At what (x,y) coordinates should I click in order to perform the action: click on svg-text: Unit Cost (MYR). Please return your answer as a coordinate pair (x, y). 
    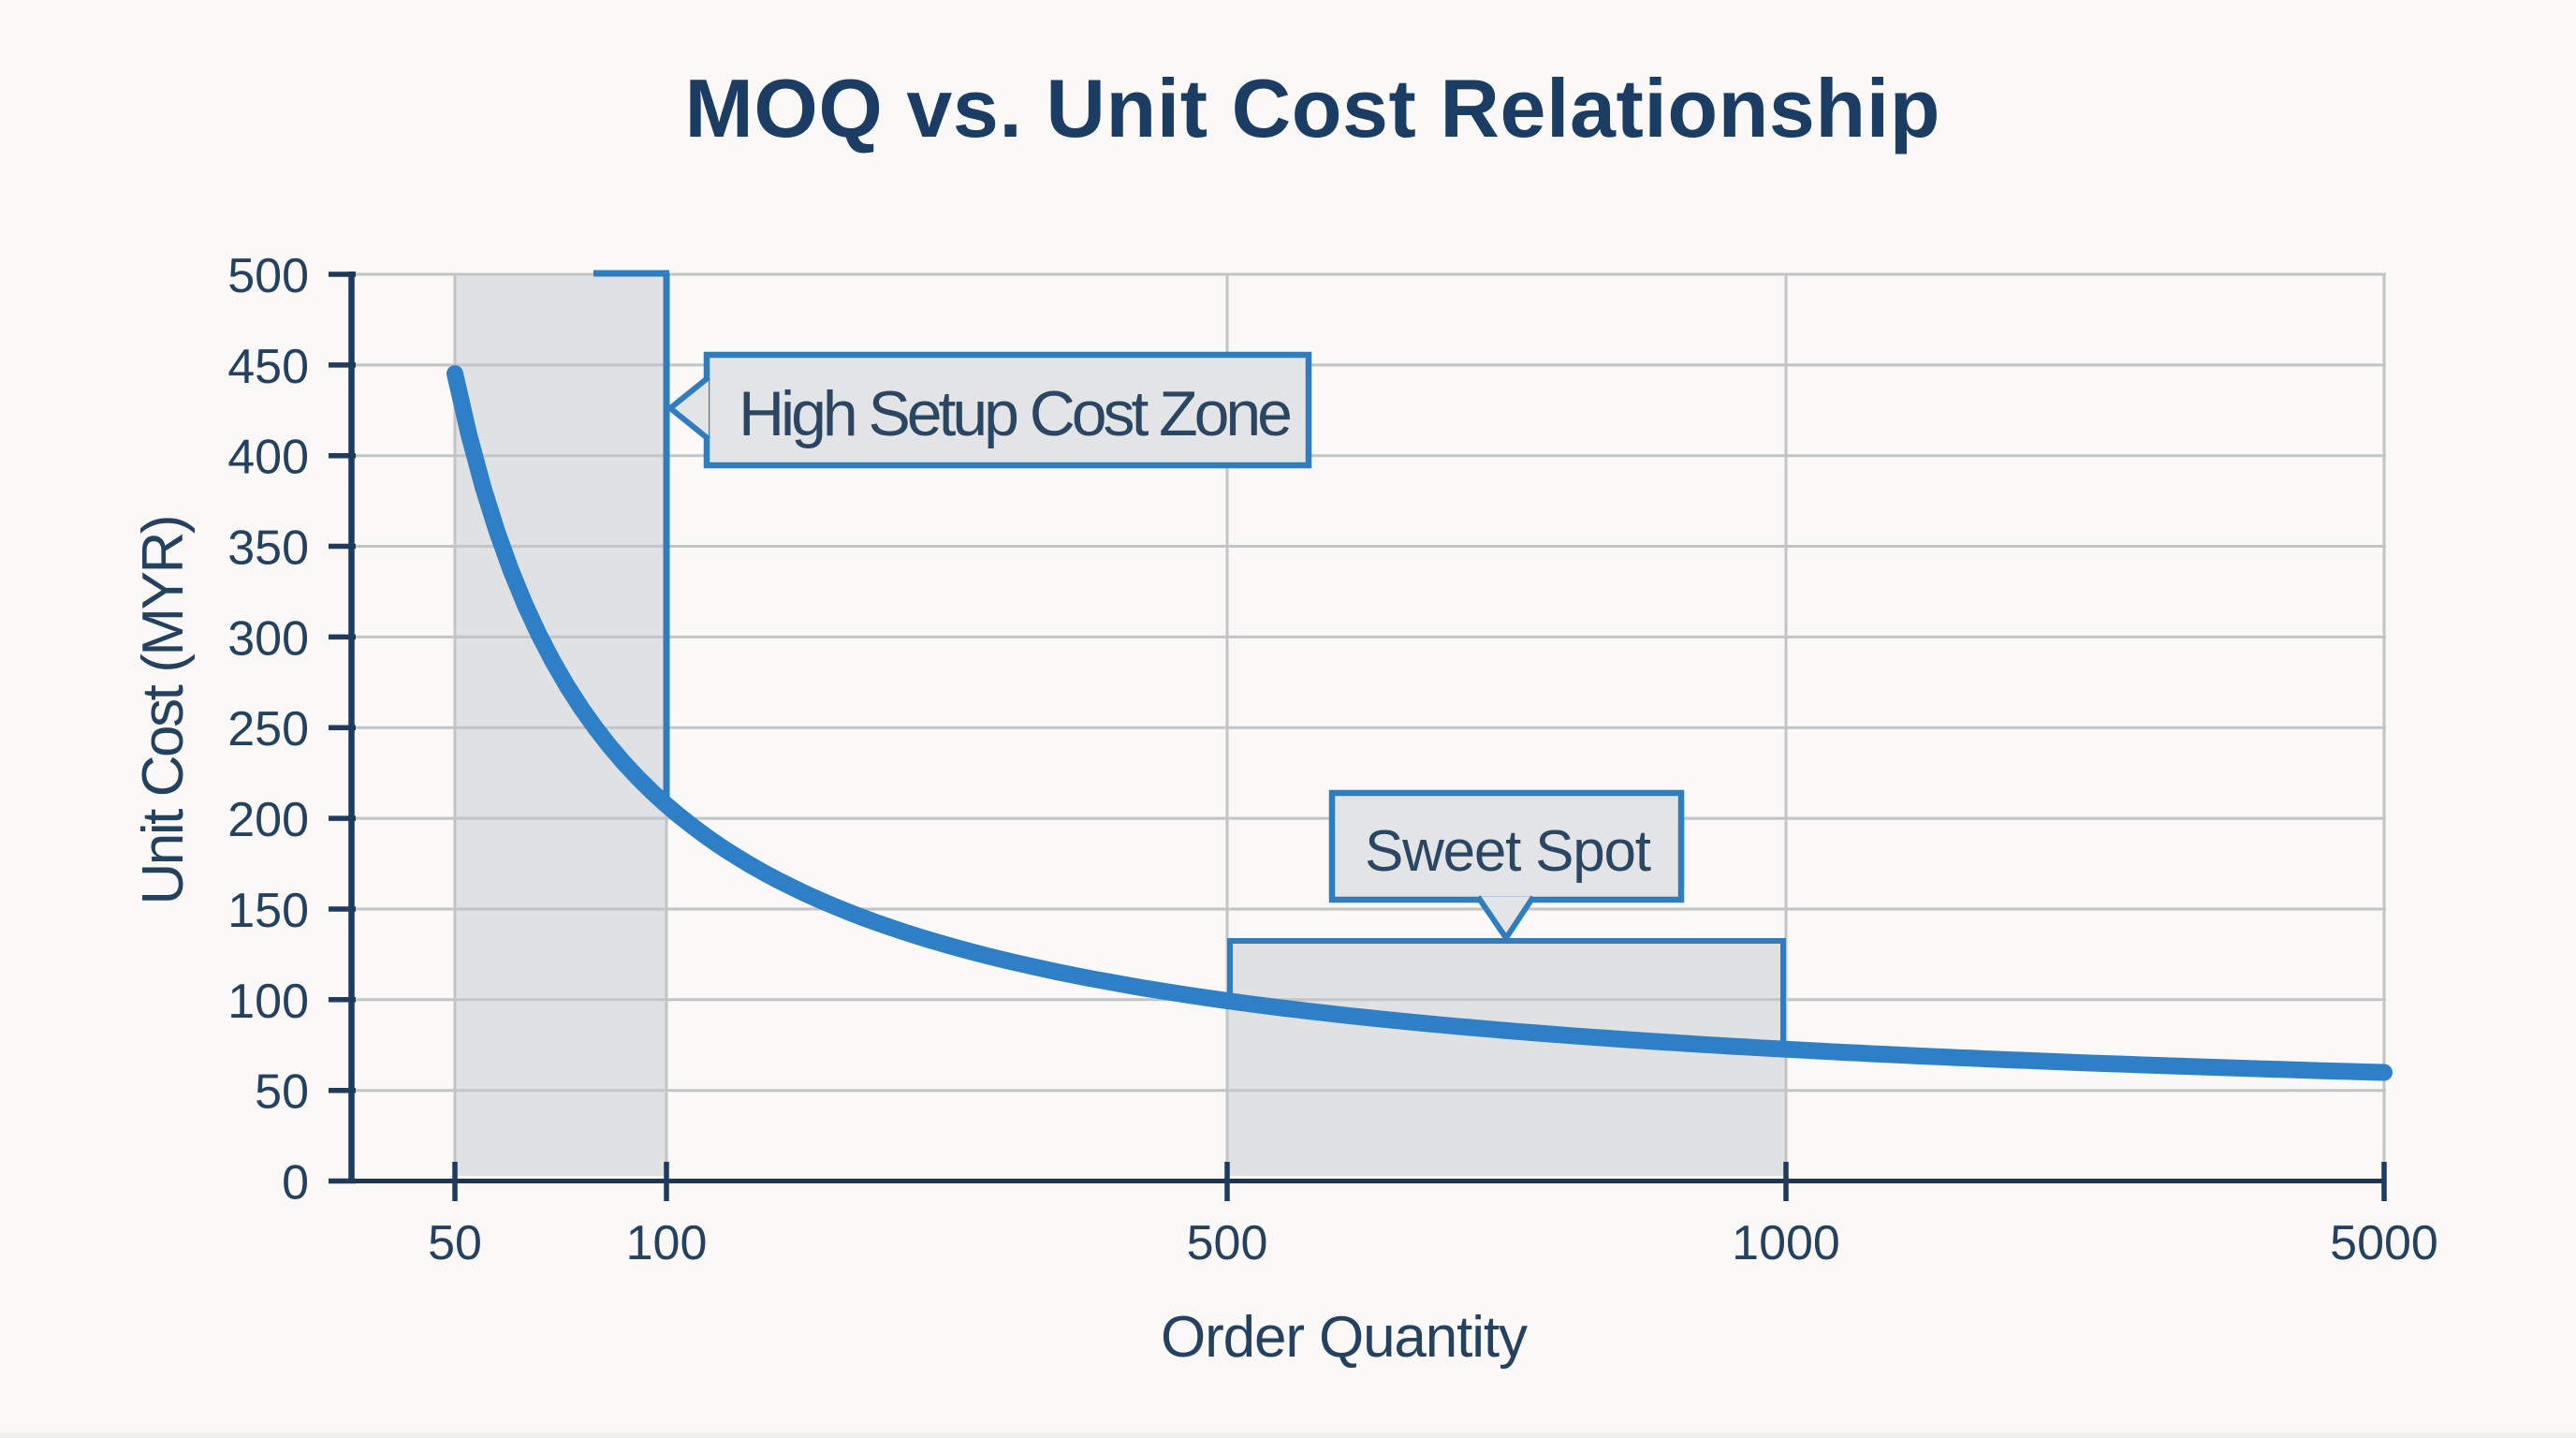
    Looking at the image, I should click on (163, 710).